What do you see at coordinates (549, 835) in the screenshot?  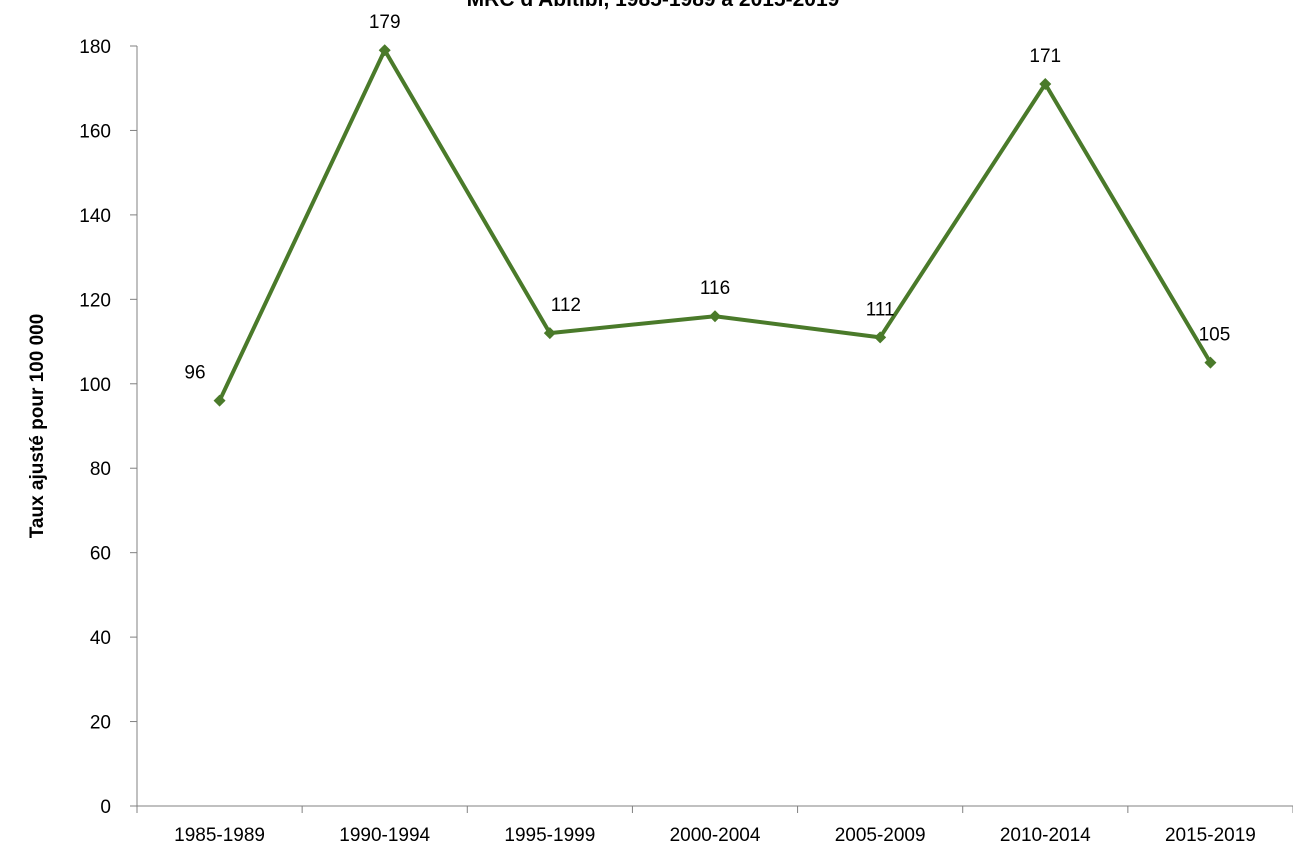 I see `x-tick-label: 1995-1999` at bounding box center [549, 835].